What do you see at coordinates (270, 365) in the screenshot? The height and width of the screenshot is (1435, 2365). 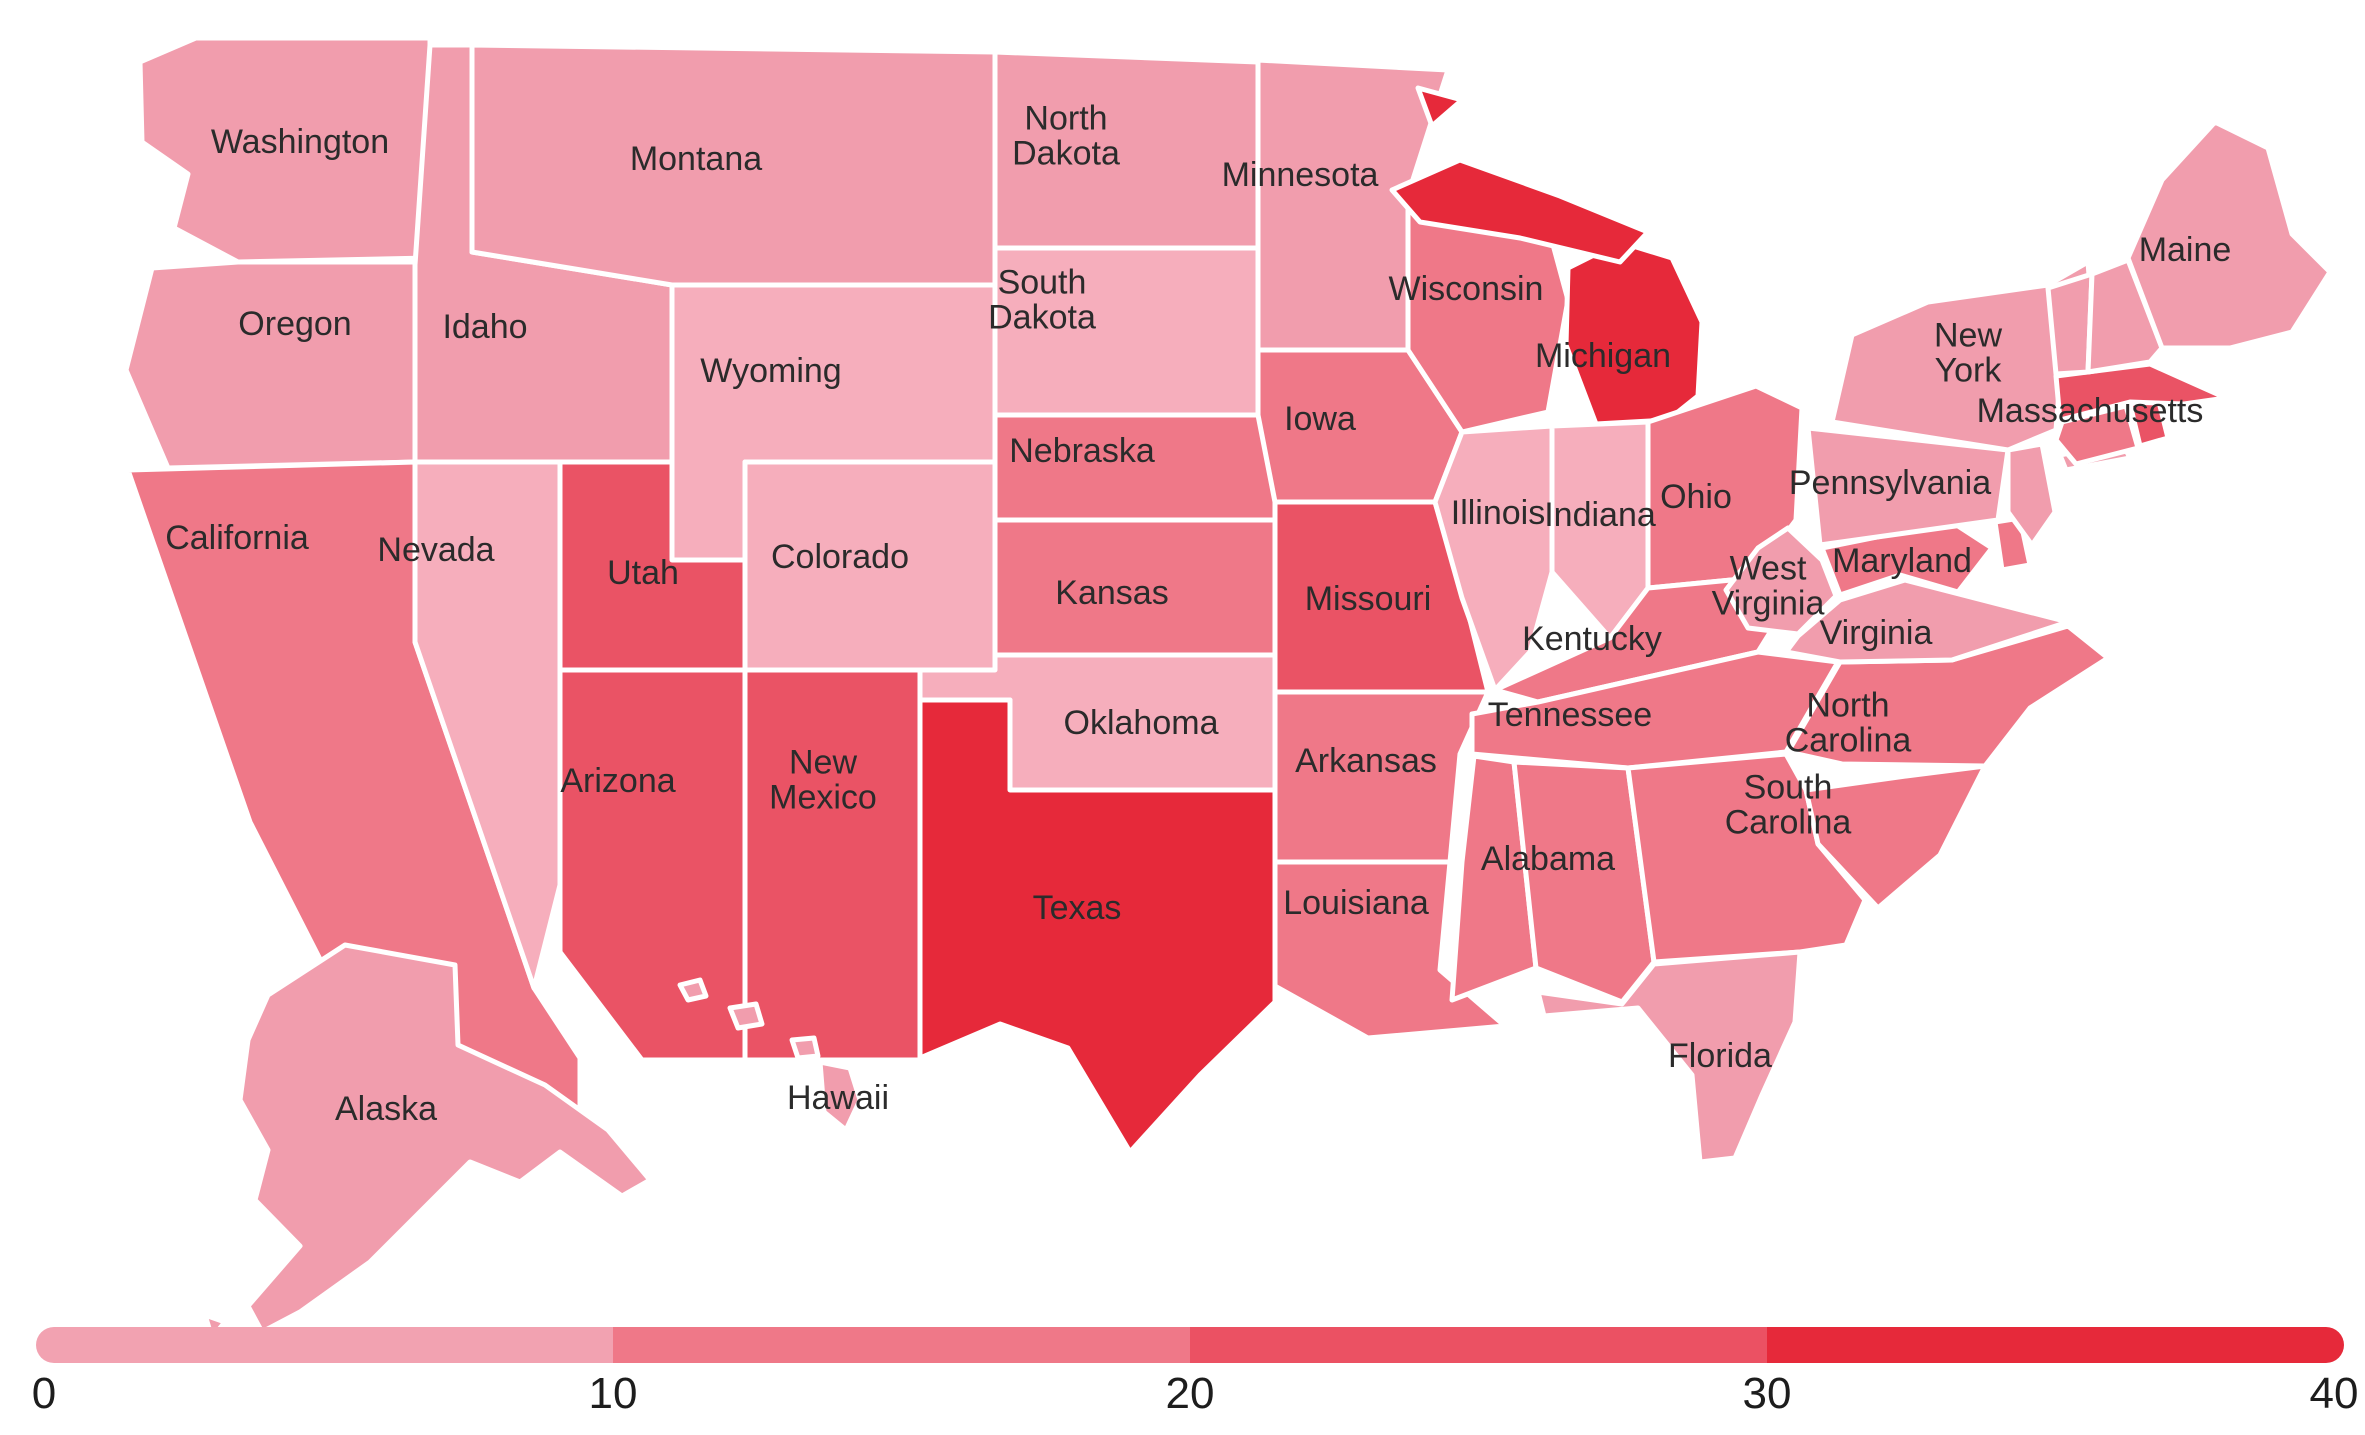 I see `state-oregon` at bounding box center [270, 365].